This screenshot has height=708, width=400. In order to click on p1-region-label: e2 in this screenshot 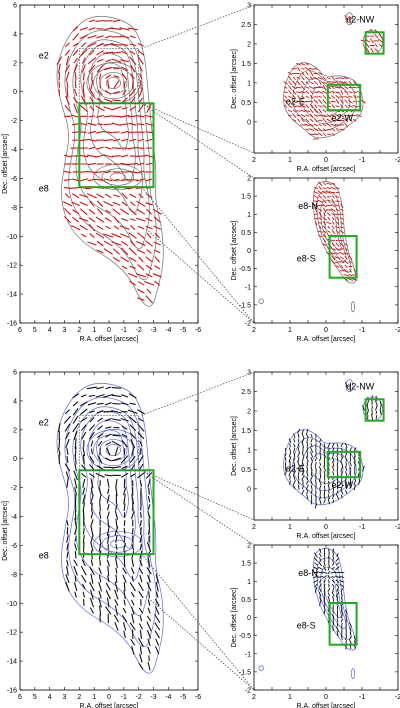, I will do `click(44, 55)`.